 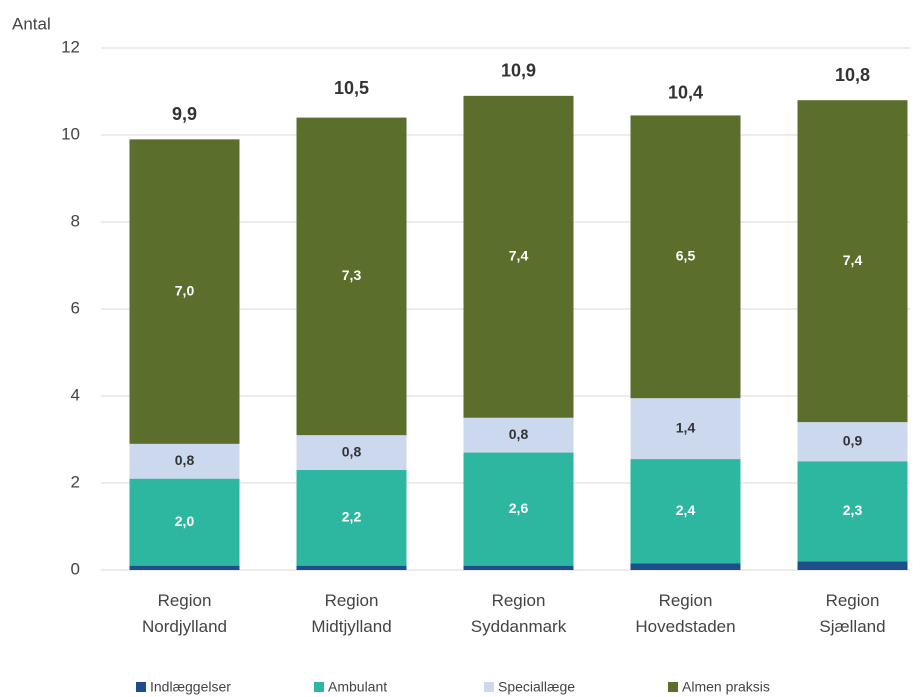 I want to click on data-label: 1,4, so click(x=686, y=427).